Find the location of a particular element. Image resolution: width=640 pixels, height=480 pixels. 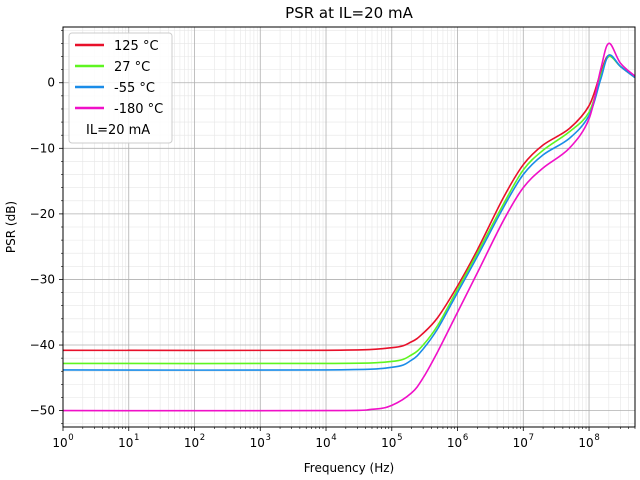

y-axis: −50 −40 −30 −20 −10 0 is located at coordinates (46, 227).